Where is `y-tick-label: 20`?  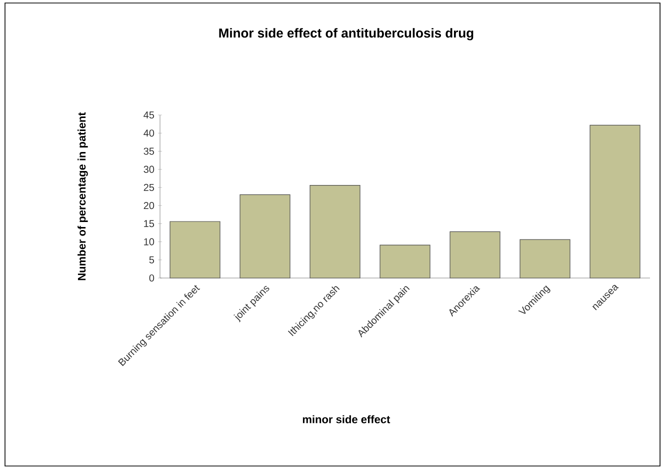 y-tick-label: 20 is located at coordinates (149, 206).